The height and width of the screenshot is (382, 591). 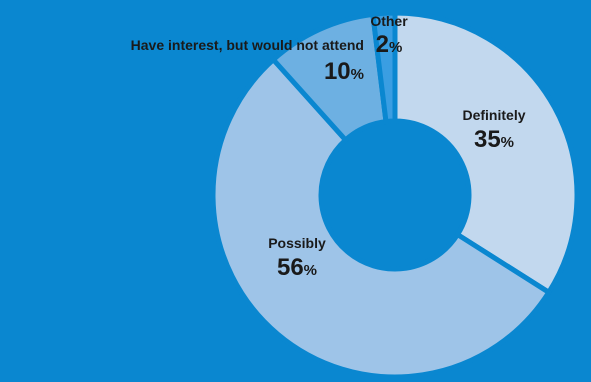 I want to click on label-definitely: Definitely 35%, so click(x=494, y=130).